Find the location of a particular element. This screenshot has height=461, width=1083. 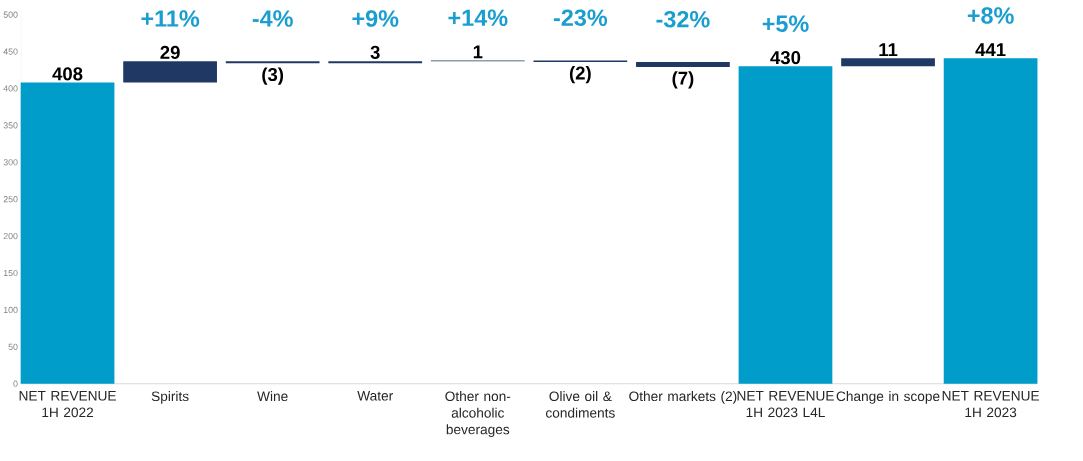

y-tick-label: 0 is located at coordinates (15, 383).